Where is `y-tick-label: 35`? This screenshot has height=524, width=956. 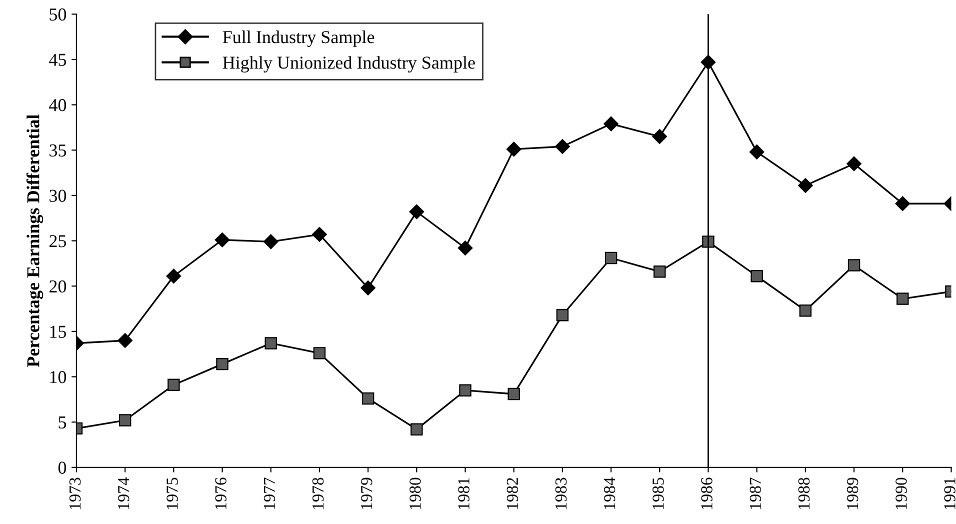 y-tick-label: 35 is located at coordinates (58, 150).